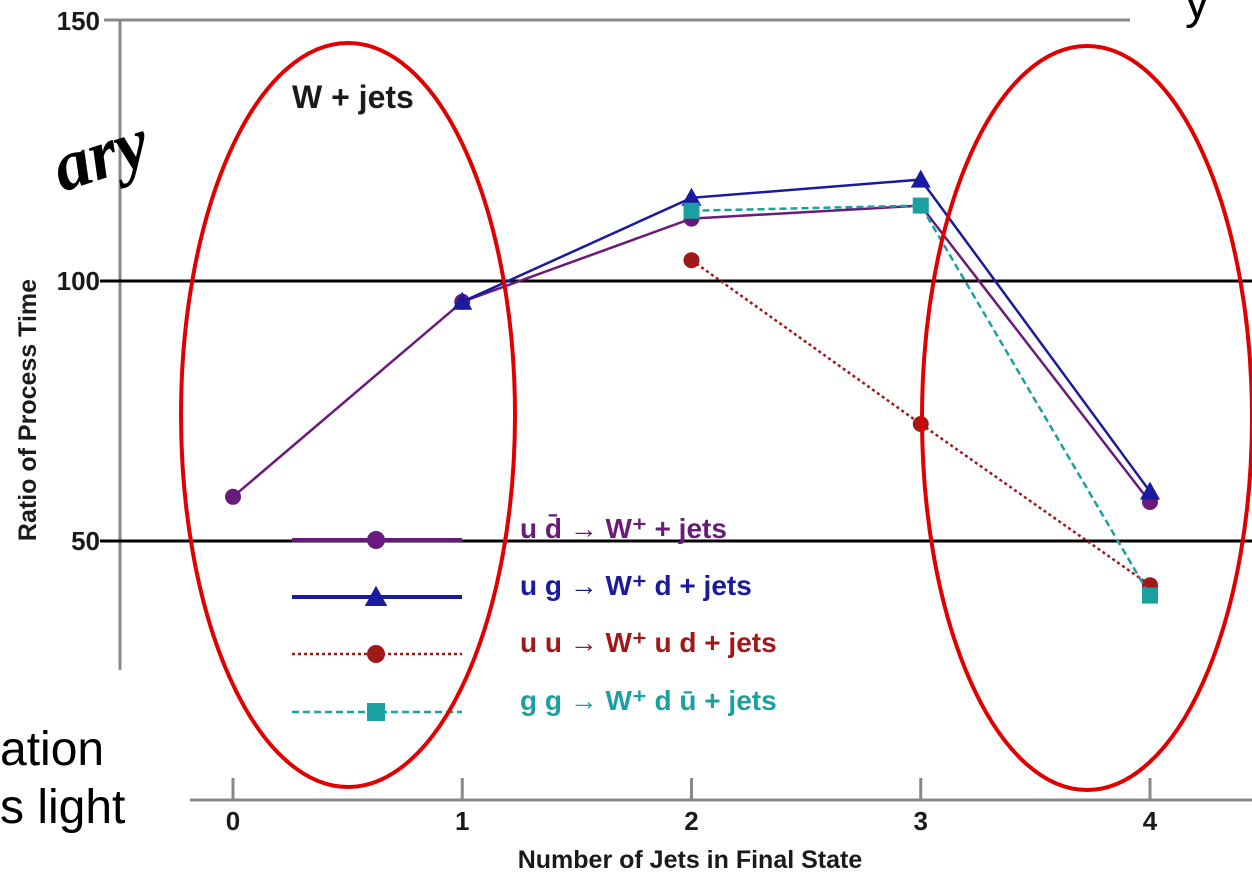 The height and width of the screenshot is (880, 1252). Describe the element at coordinates (648, 642) in the screenshot. I see `legend-entry-label: u u → W⁺ u d + jets` at that location.